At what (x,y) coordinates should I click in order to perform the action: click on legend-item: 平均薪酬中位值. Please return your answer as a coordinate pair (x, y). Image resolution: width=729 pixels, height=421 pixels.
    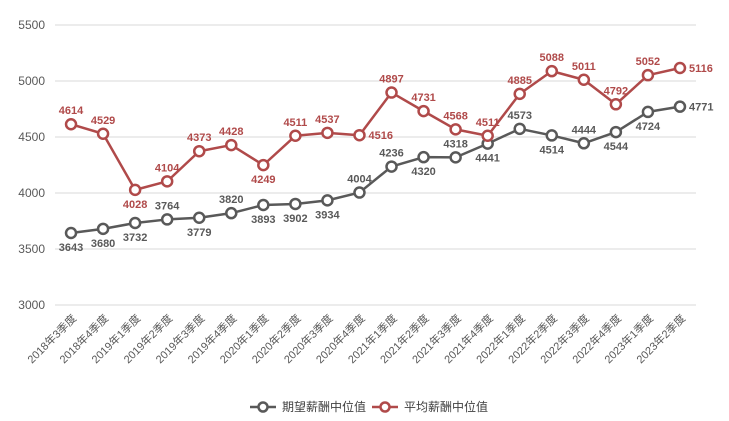
    Looking at the image, I should click on (430, 406).